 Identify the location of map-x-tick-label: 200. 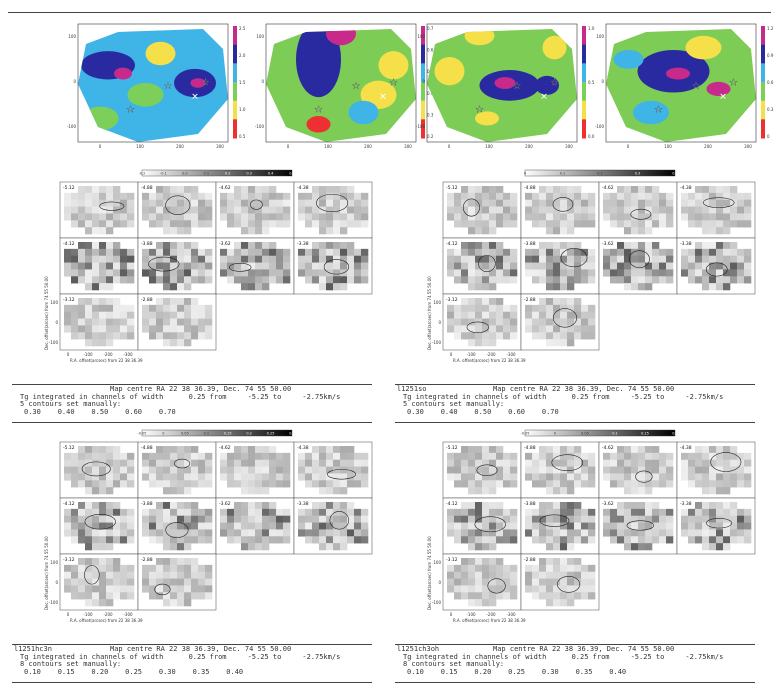
(368, 146).